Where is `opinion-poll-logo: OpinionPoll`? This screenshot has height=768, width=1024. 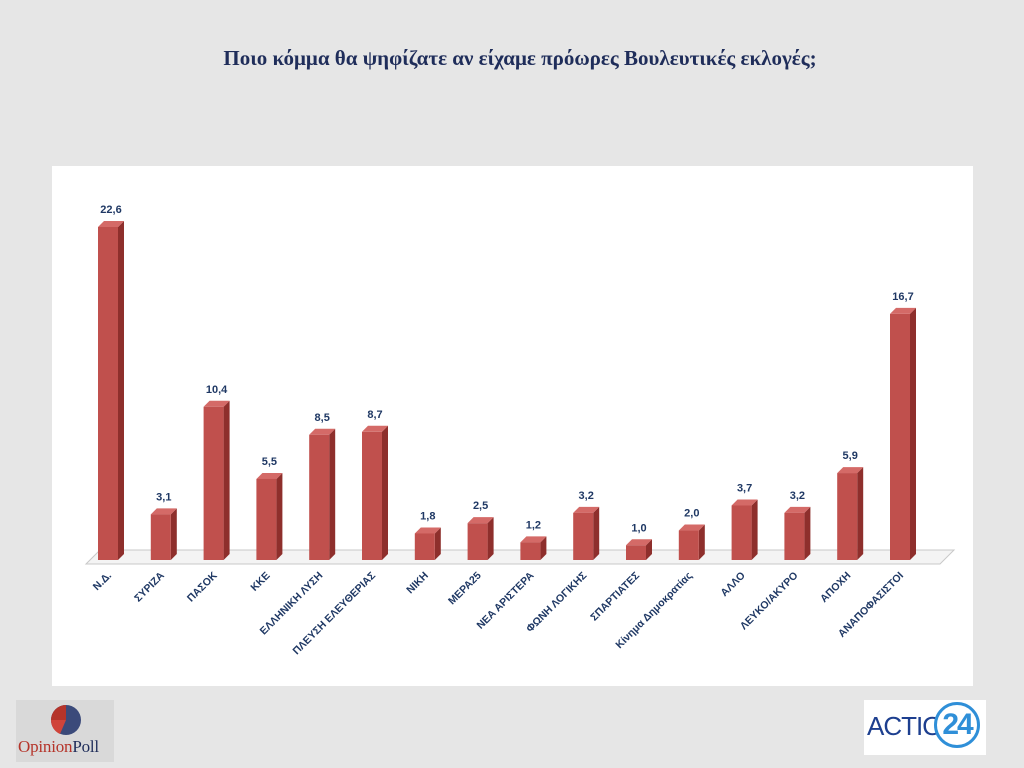
opinion-poll-logo: OpinionPoll is located at coordinates (65, 731).